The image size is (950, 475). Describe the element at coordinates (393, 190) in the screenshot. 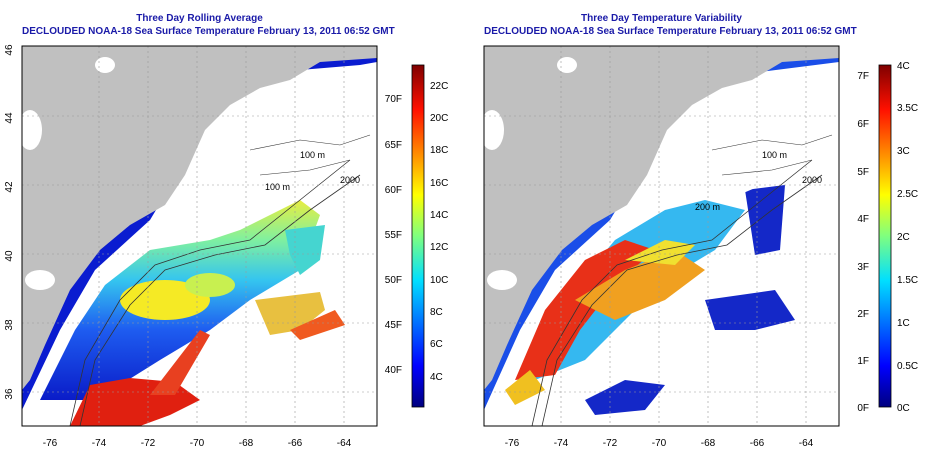

I see `colorbar-f-label: 60F` at that location.